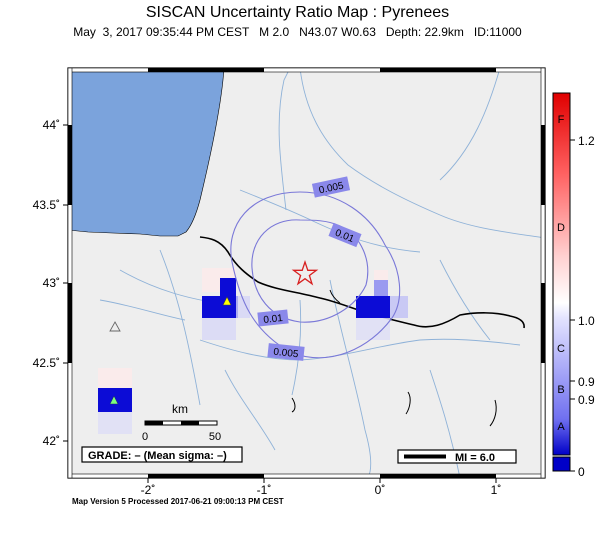  Describe the element at coordinates (180, 409) in the screenshot. I see `scale-unit: km` at that location.